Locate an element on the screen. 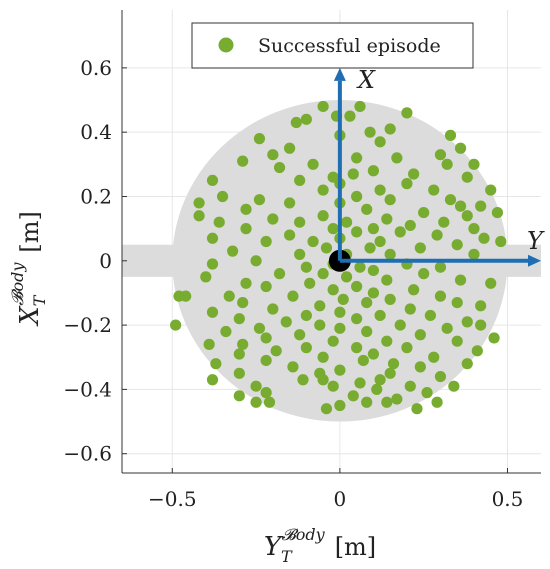  x-tick-label: −0.5 is located at coordinates (172, 499).